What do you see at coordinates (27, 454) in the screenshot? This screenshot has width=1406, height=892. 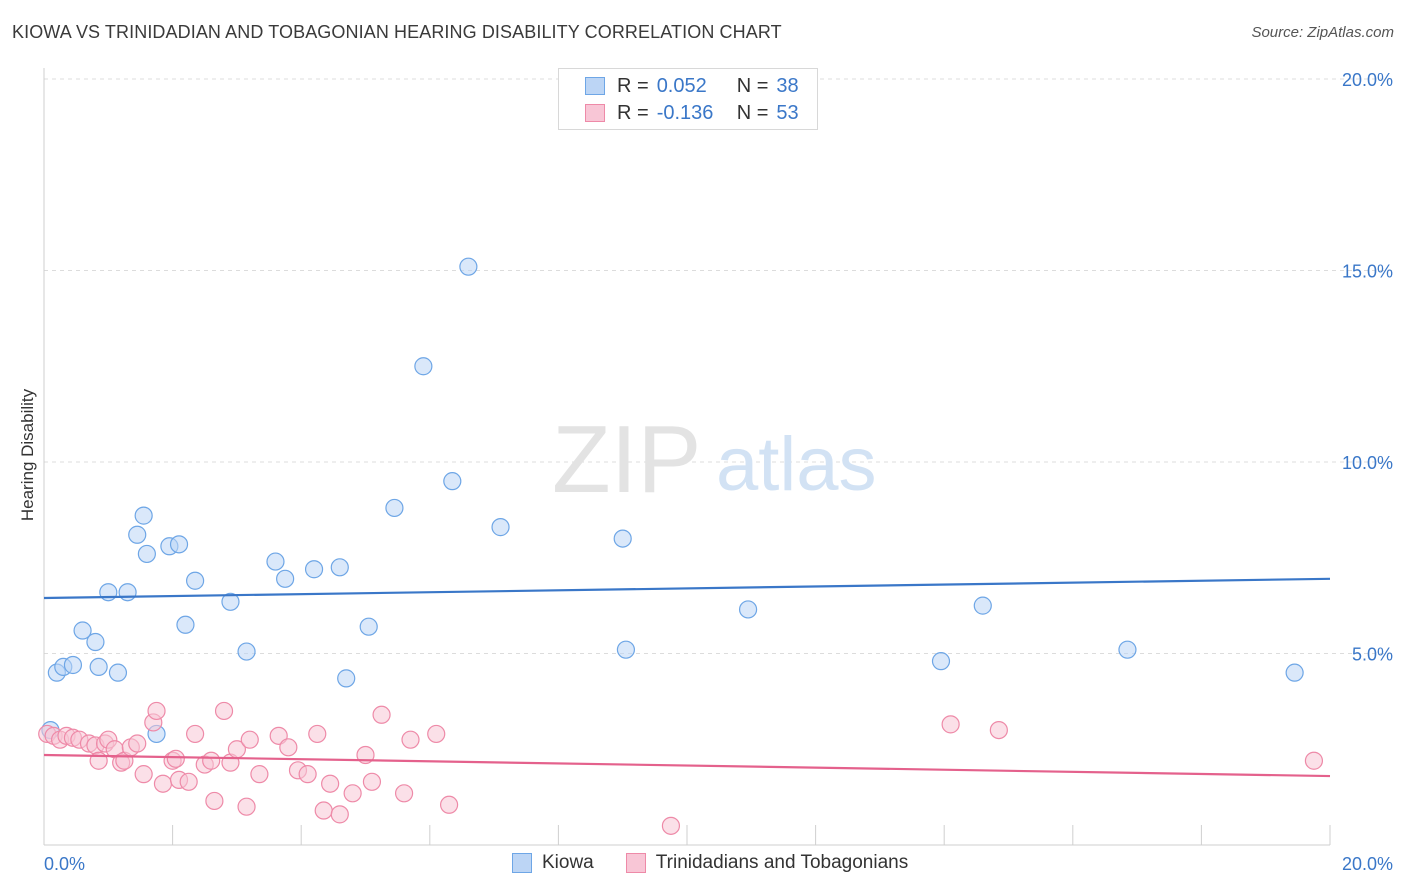 I see `y-axis-label: Hearing Disability` at bounding box center [27, 454].